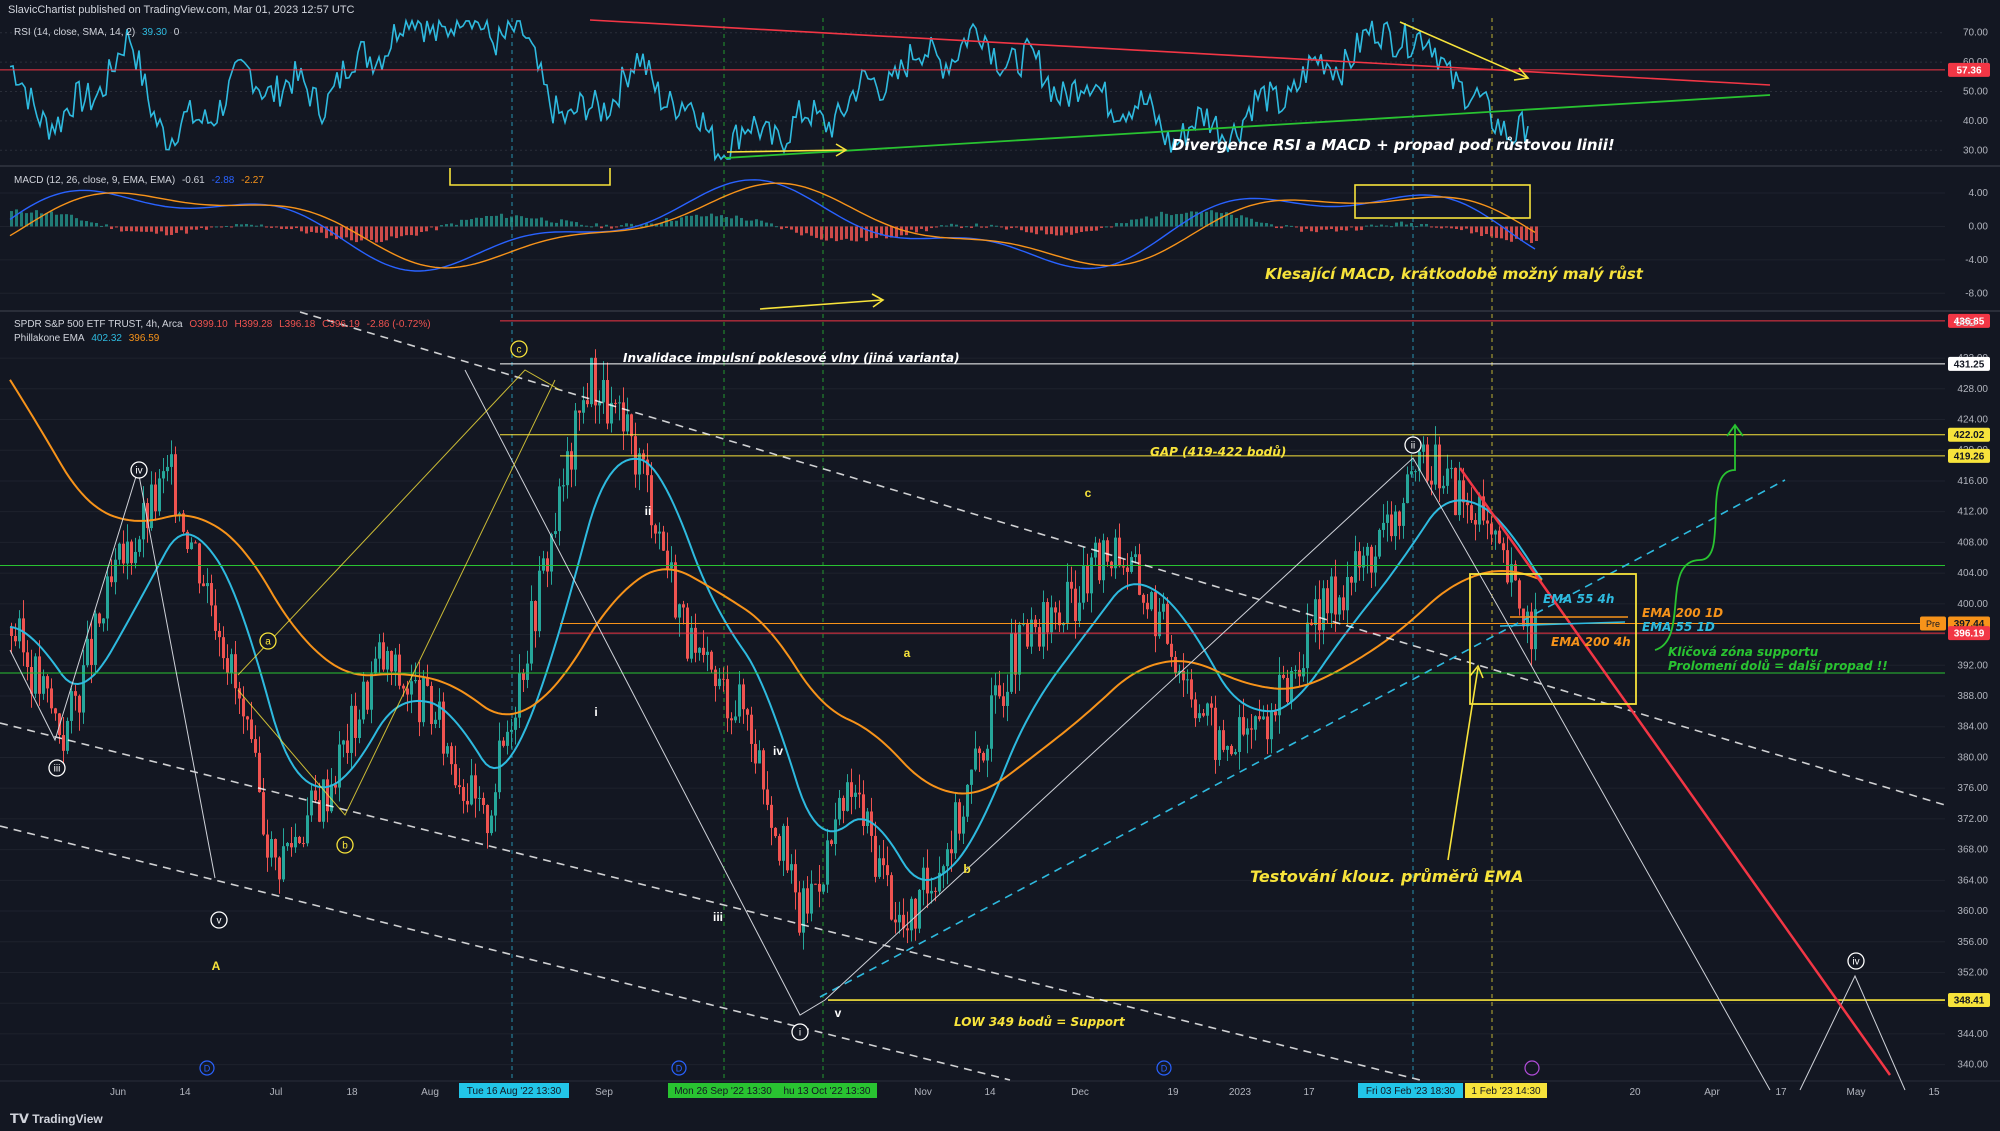 The height and width of the screenshot is (1131, 2000). What do you see at coordinates (595, 712) in the screenshot?
I see `wave-label: i` at bounding box center [595, 712].